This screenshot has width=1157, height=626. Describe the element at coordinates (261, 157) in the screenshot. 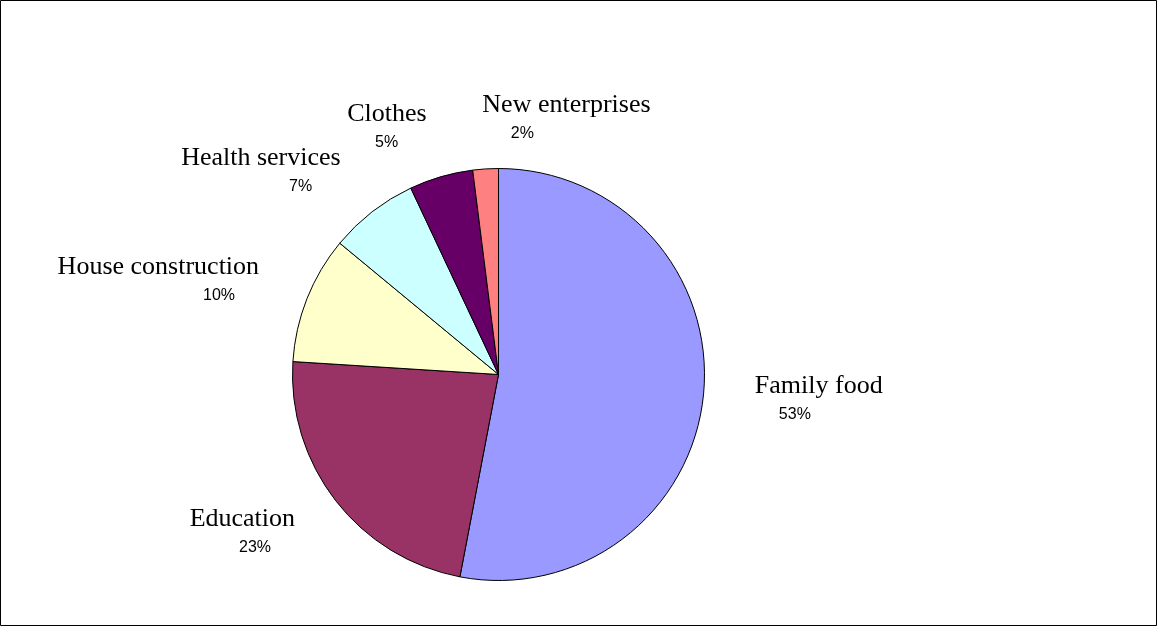

I see `slice-label: Health services` at that location.